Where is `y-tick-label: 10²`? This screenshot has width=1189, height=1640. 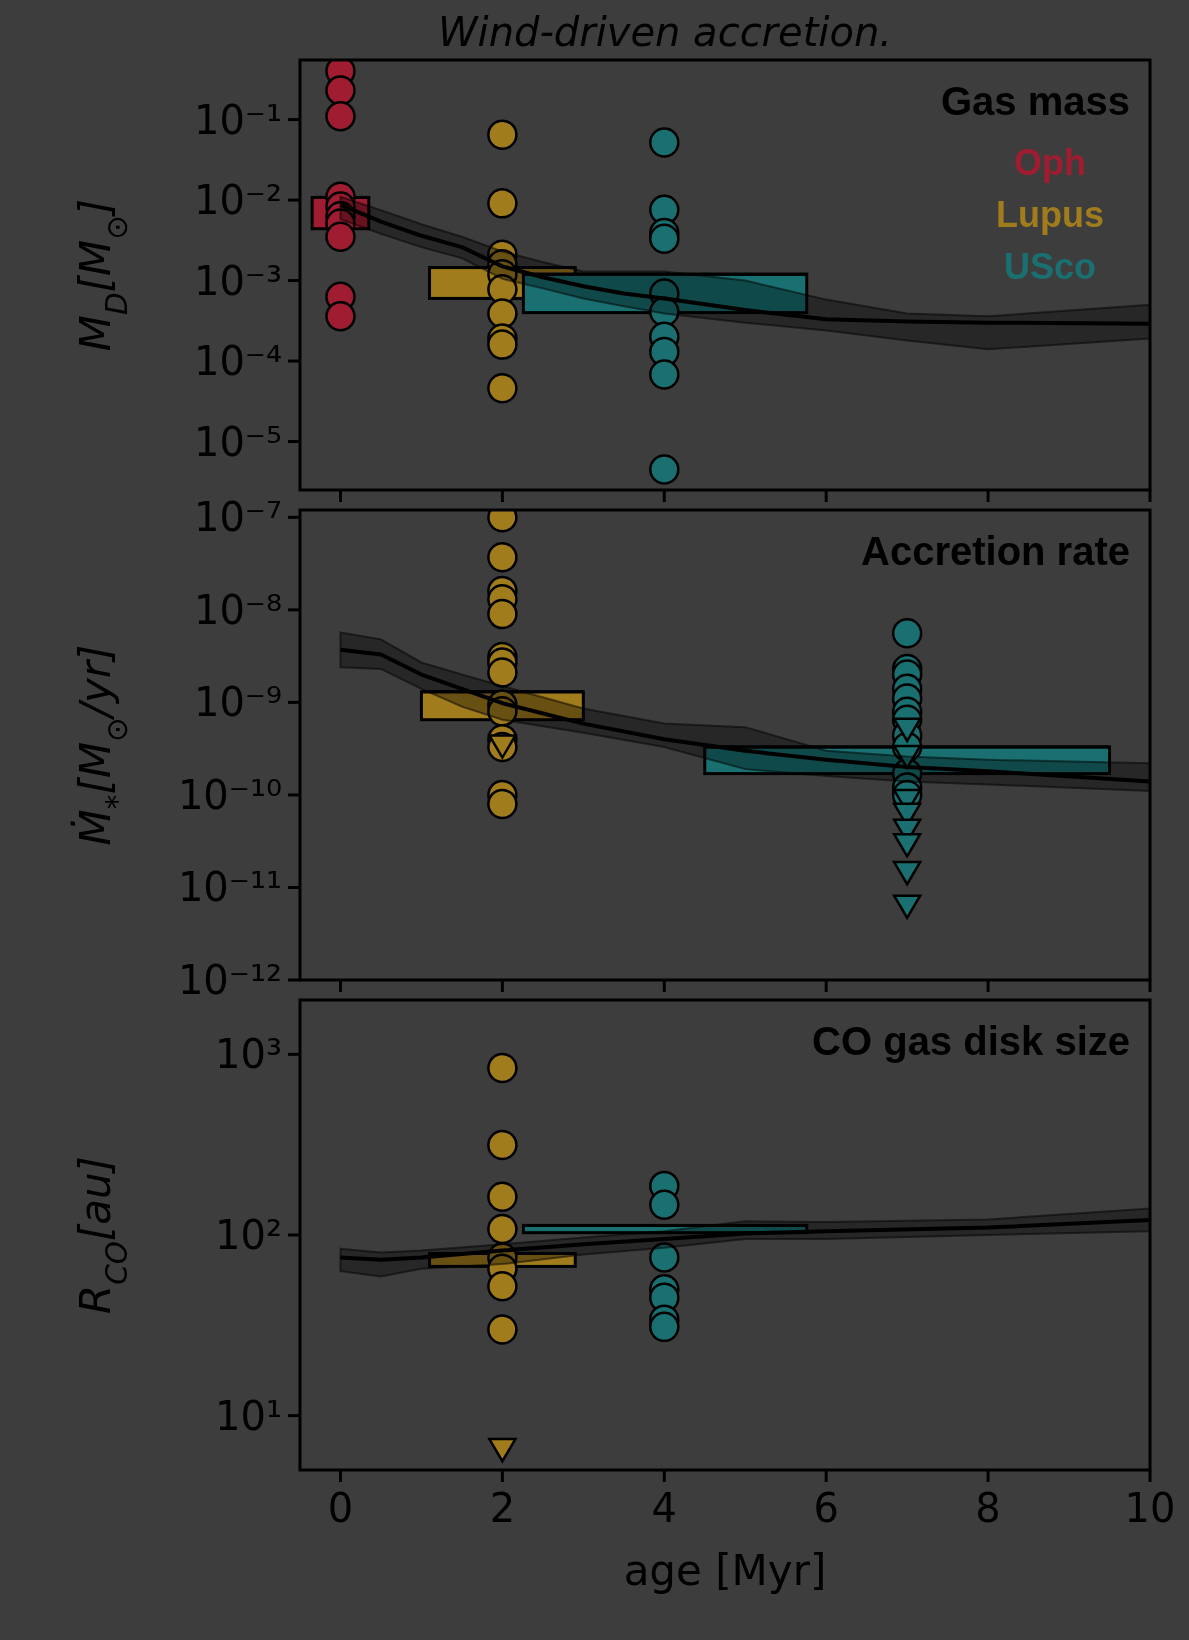 y-tick-label: 10² is located at coordinates (248, 1235).